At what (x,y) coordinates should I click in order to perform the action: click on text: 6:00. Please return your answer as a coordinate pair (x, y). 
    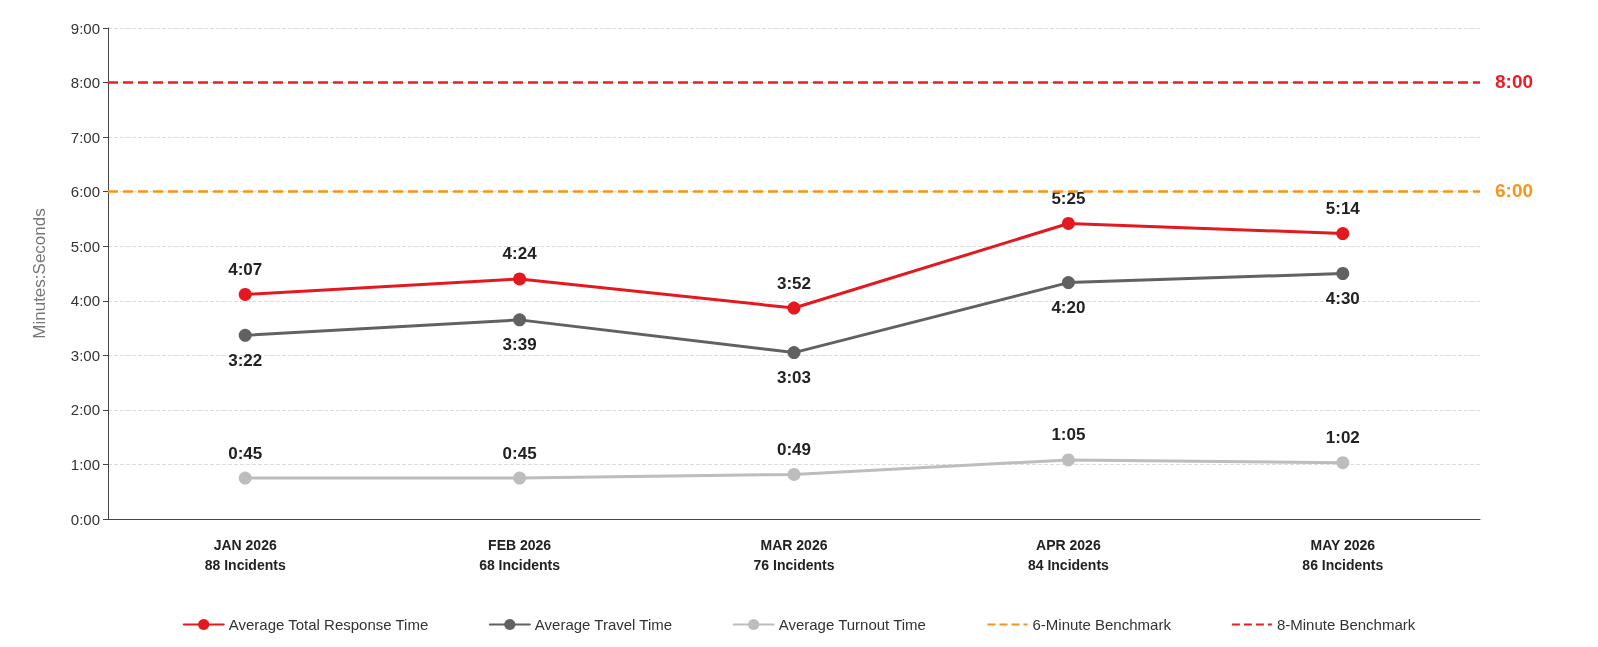
    Looking at the image, I should click on (1514, 190).